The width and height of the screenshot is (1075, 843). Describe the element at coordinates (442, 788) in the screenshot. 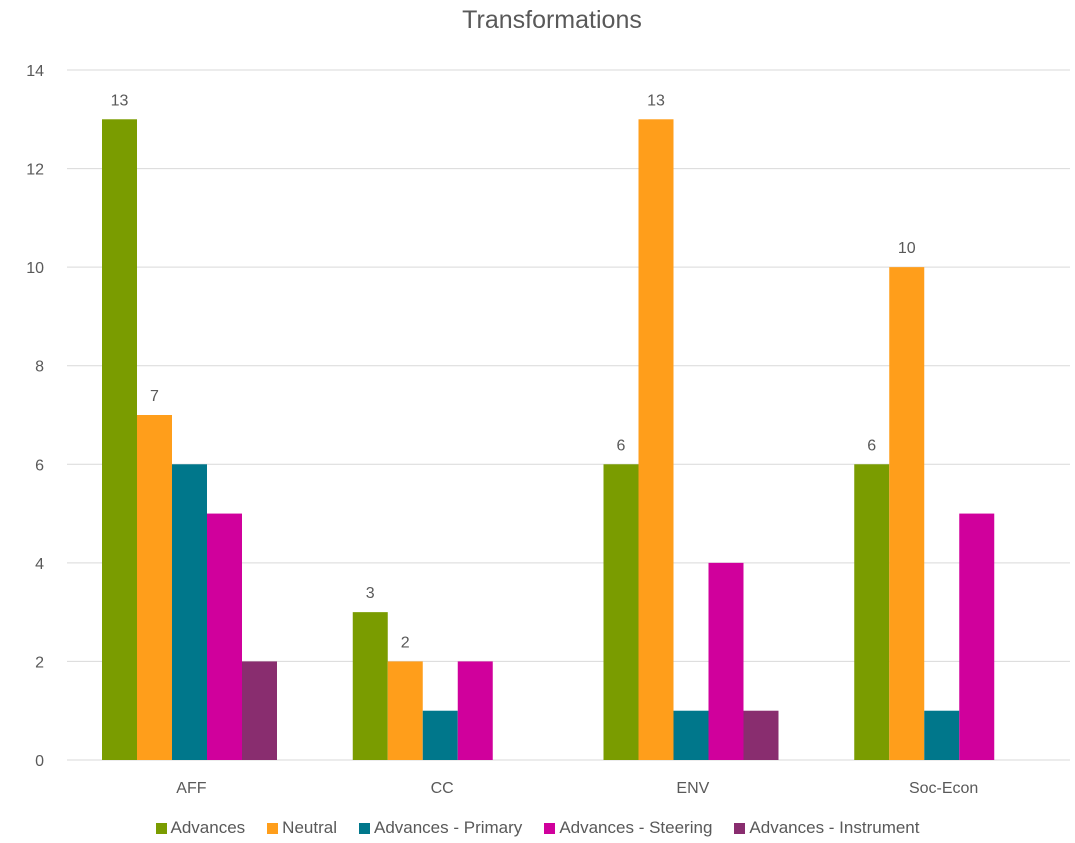

I see `x-tick-label: CC` at that location.